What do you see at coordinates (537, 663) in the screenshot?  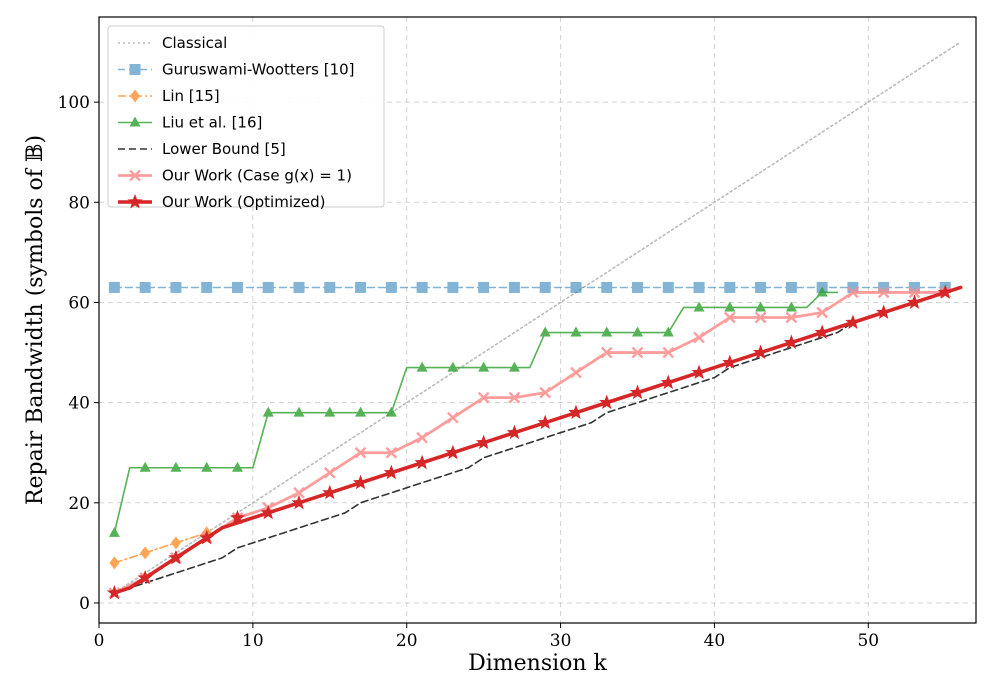 I see `x-axis-label: Dimension k` at bounding box center [537, 663].